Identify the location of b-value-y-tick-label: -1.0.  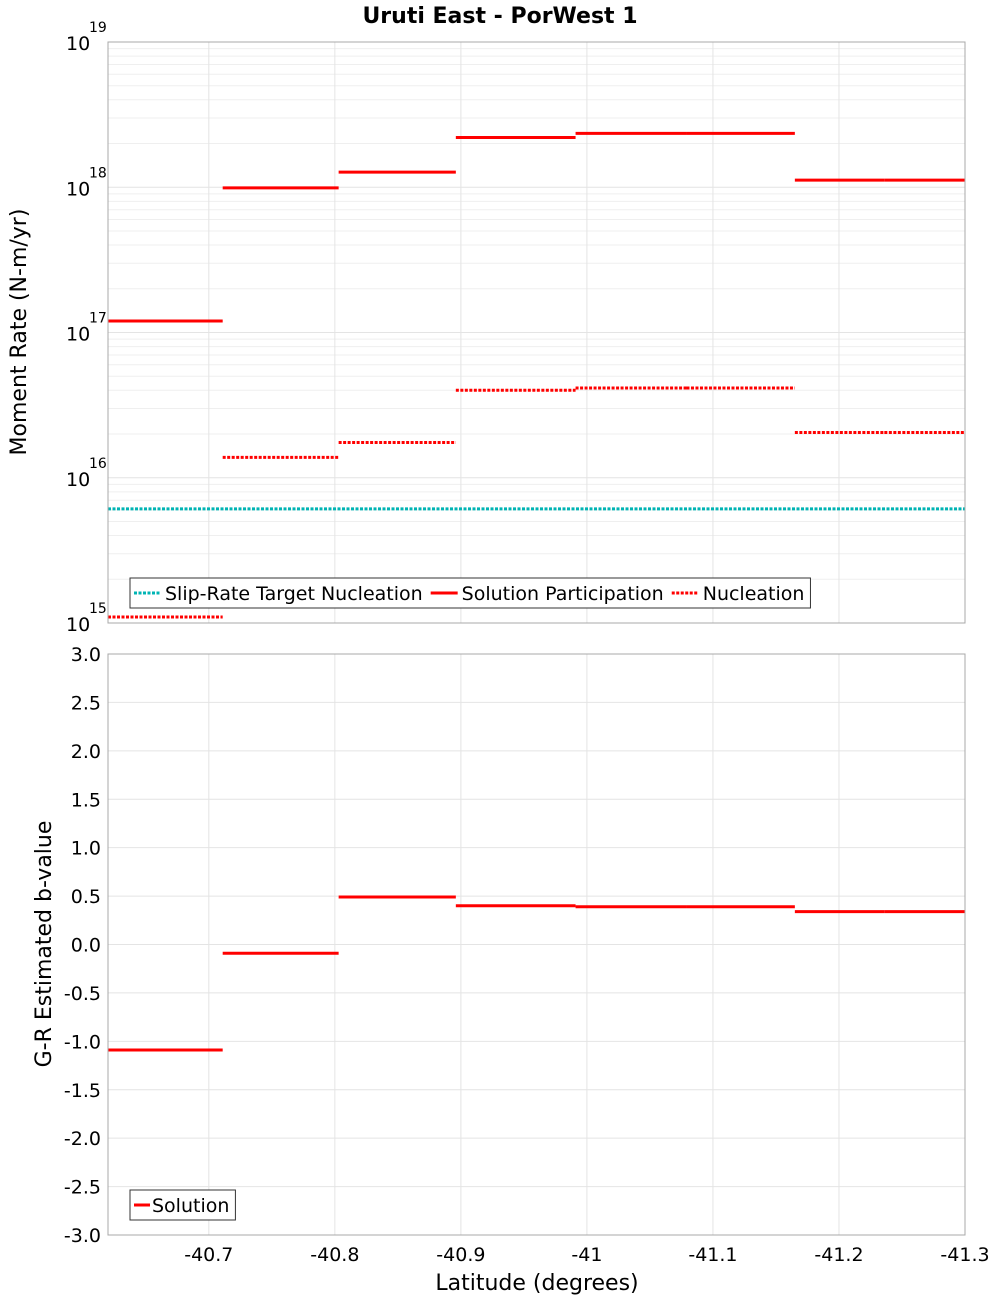
(82, 1042).